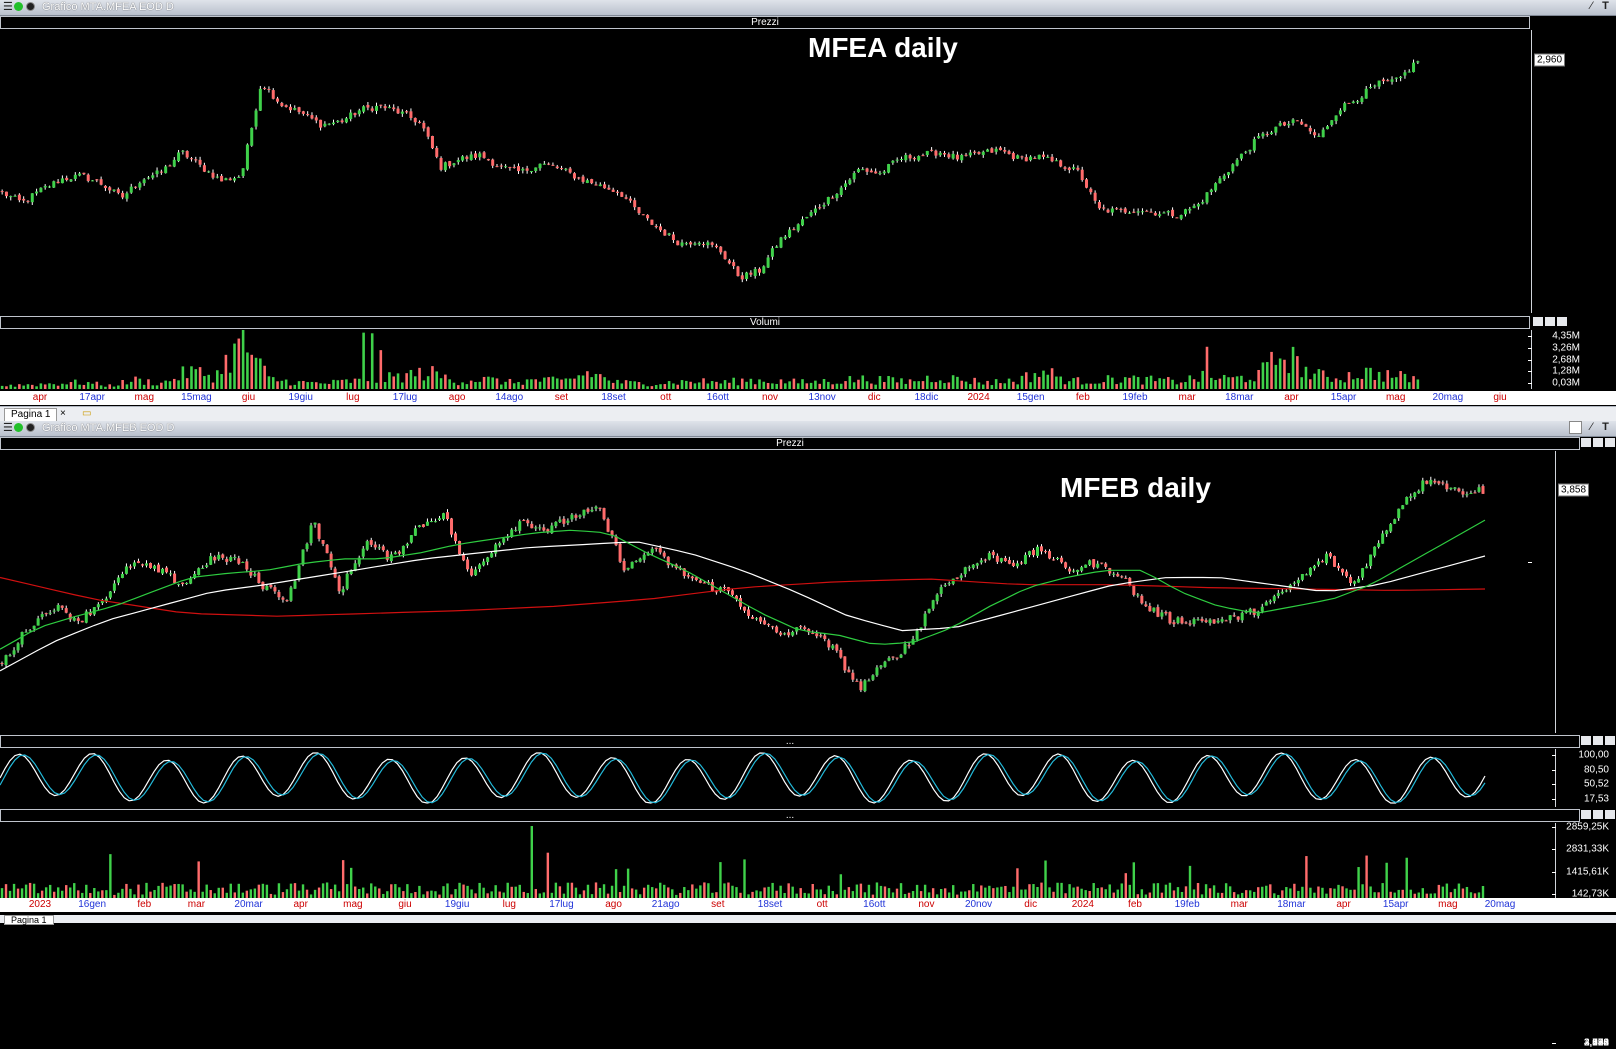 This screenshot has height=1049, width=1616. I want to click on stochastic-oscillator-chart, so click(777, 778).